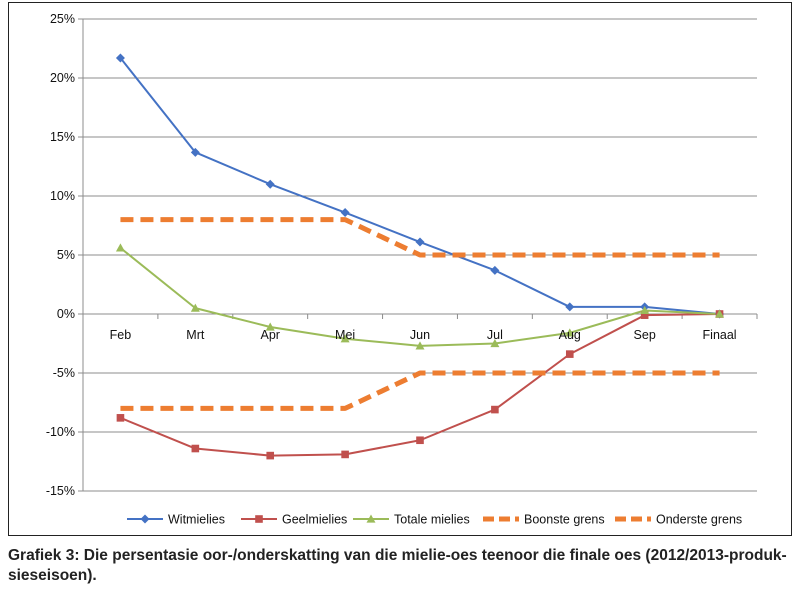 This screenshot has height=591, width=800. I want to click on x-tick-label: Apr, so click(269, 335).